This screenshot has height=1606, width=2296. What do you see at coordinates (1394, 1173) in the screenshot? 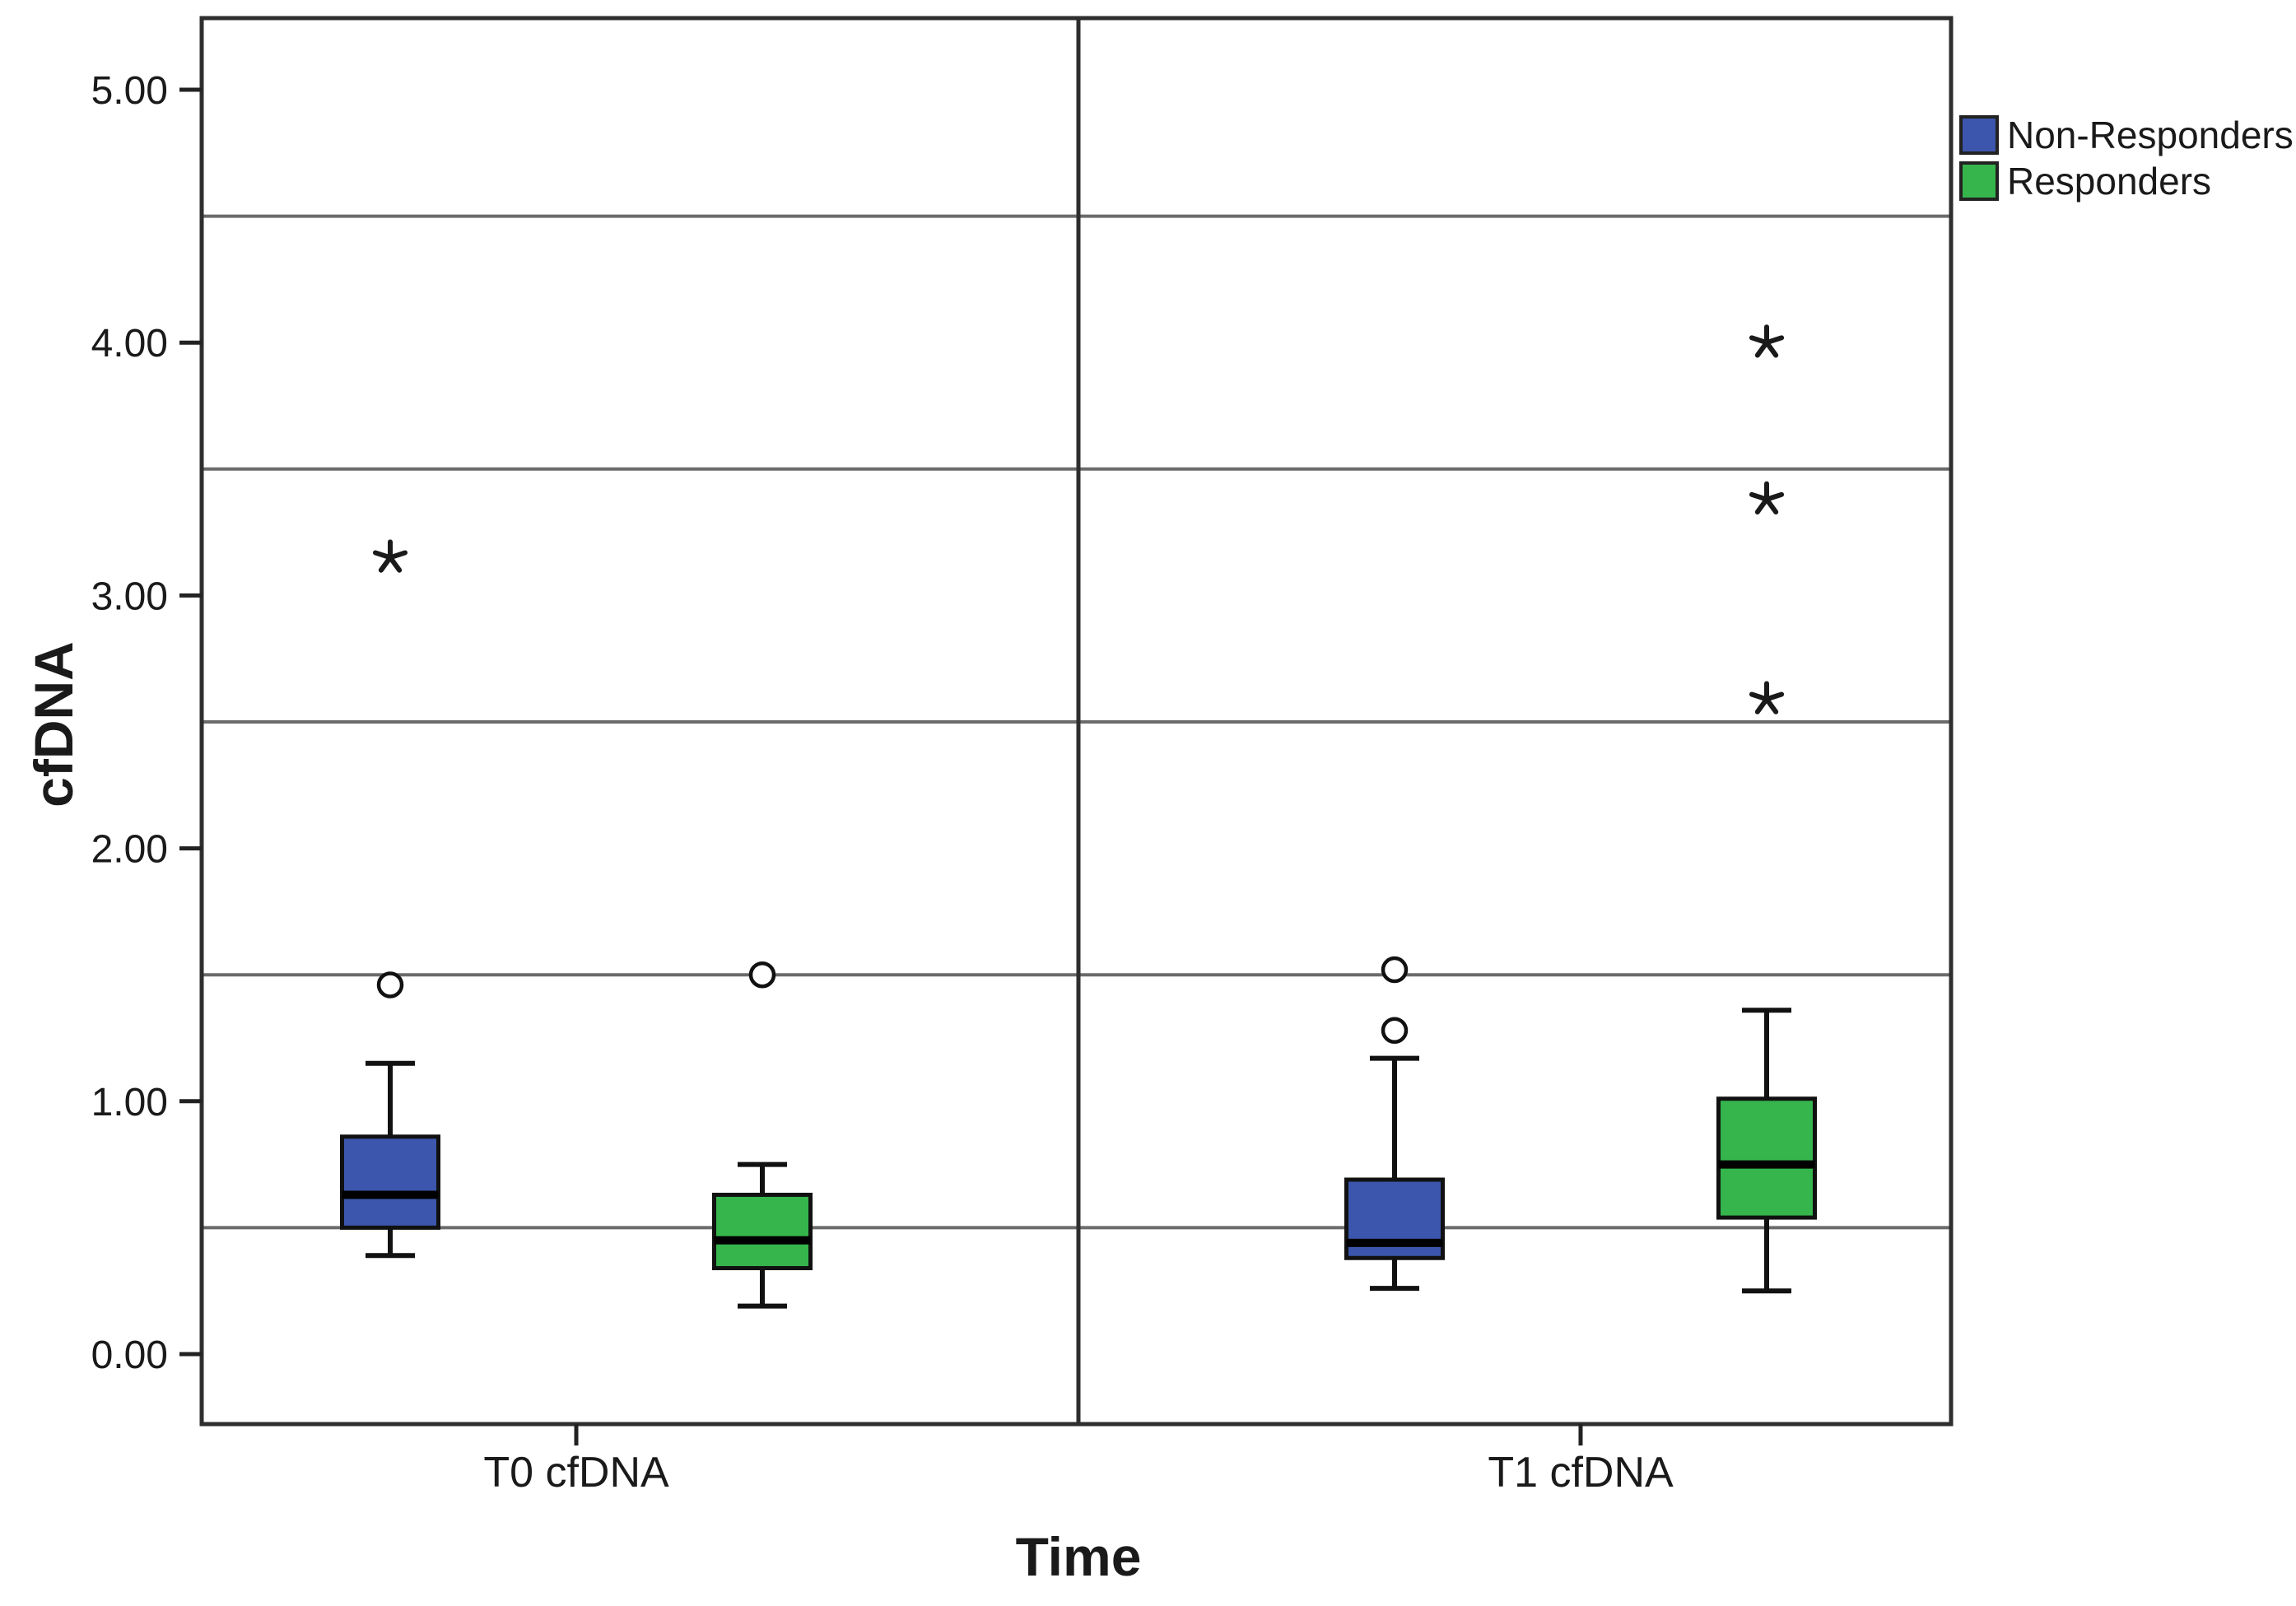
I see `boxplot-non-responders-t1` at bounding box center [1394, 1173].